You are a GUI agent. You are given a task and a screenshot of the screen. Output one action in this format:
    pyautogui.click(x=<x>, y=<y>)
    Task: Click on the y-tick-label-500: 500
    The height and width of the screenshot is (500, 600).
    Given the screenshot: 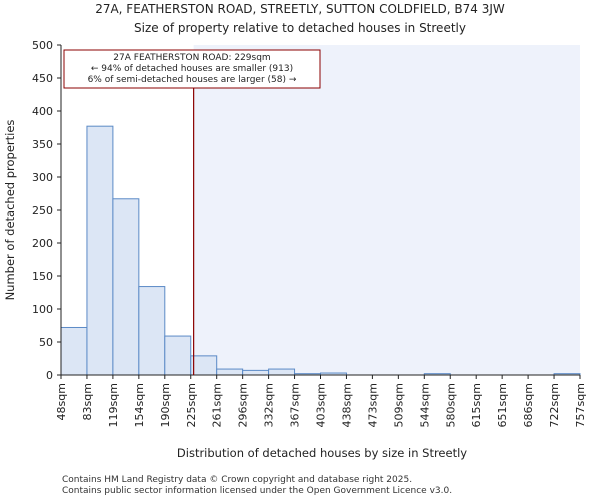 What is the action you would take?
    pyautogui.click(x=42, y=45)
    